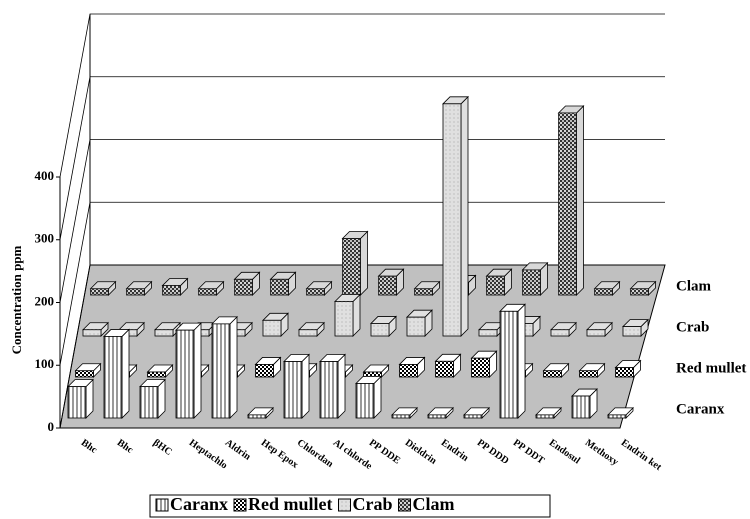 This screenshot has width=750, height=519. I want to click on x-tick-label: βHC, so click(162, 447).